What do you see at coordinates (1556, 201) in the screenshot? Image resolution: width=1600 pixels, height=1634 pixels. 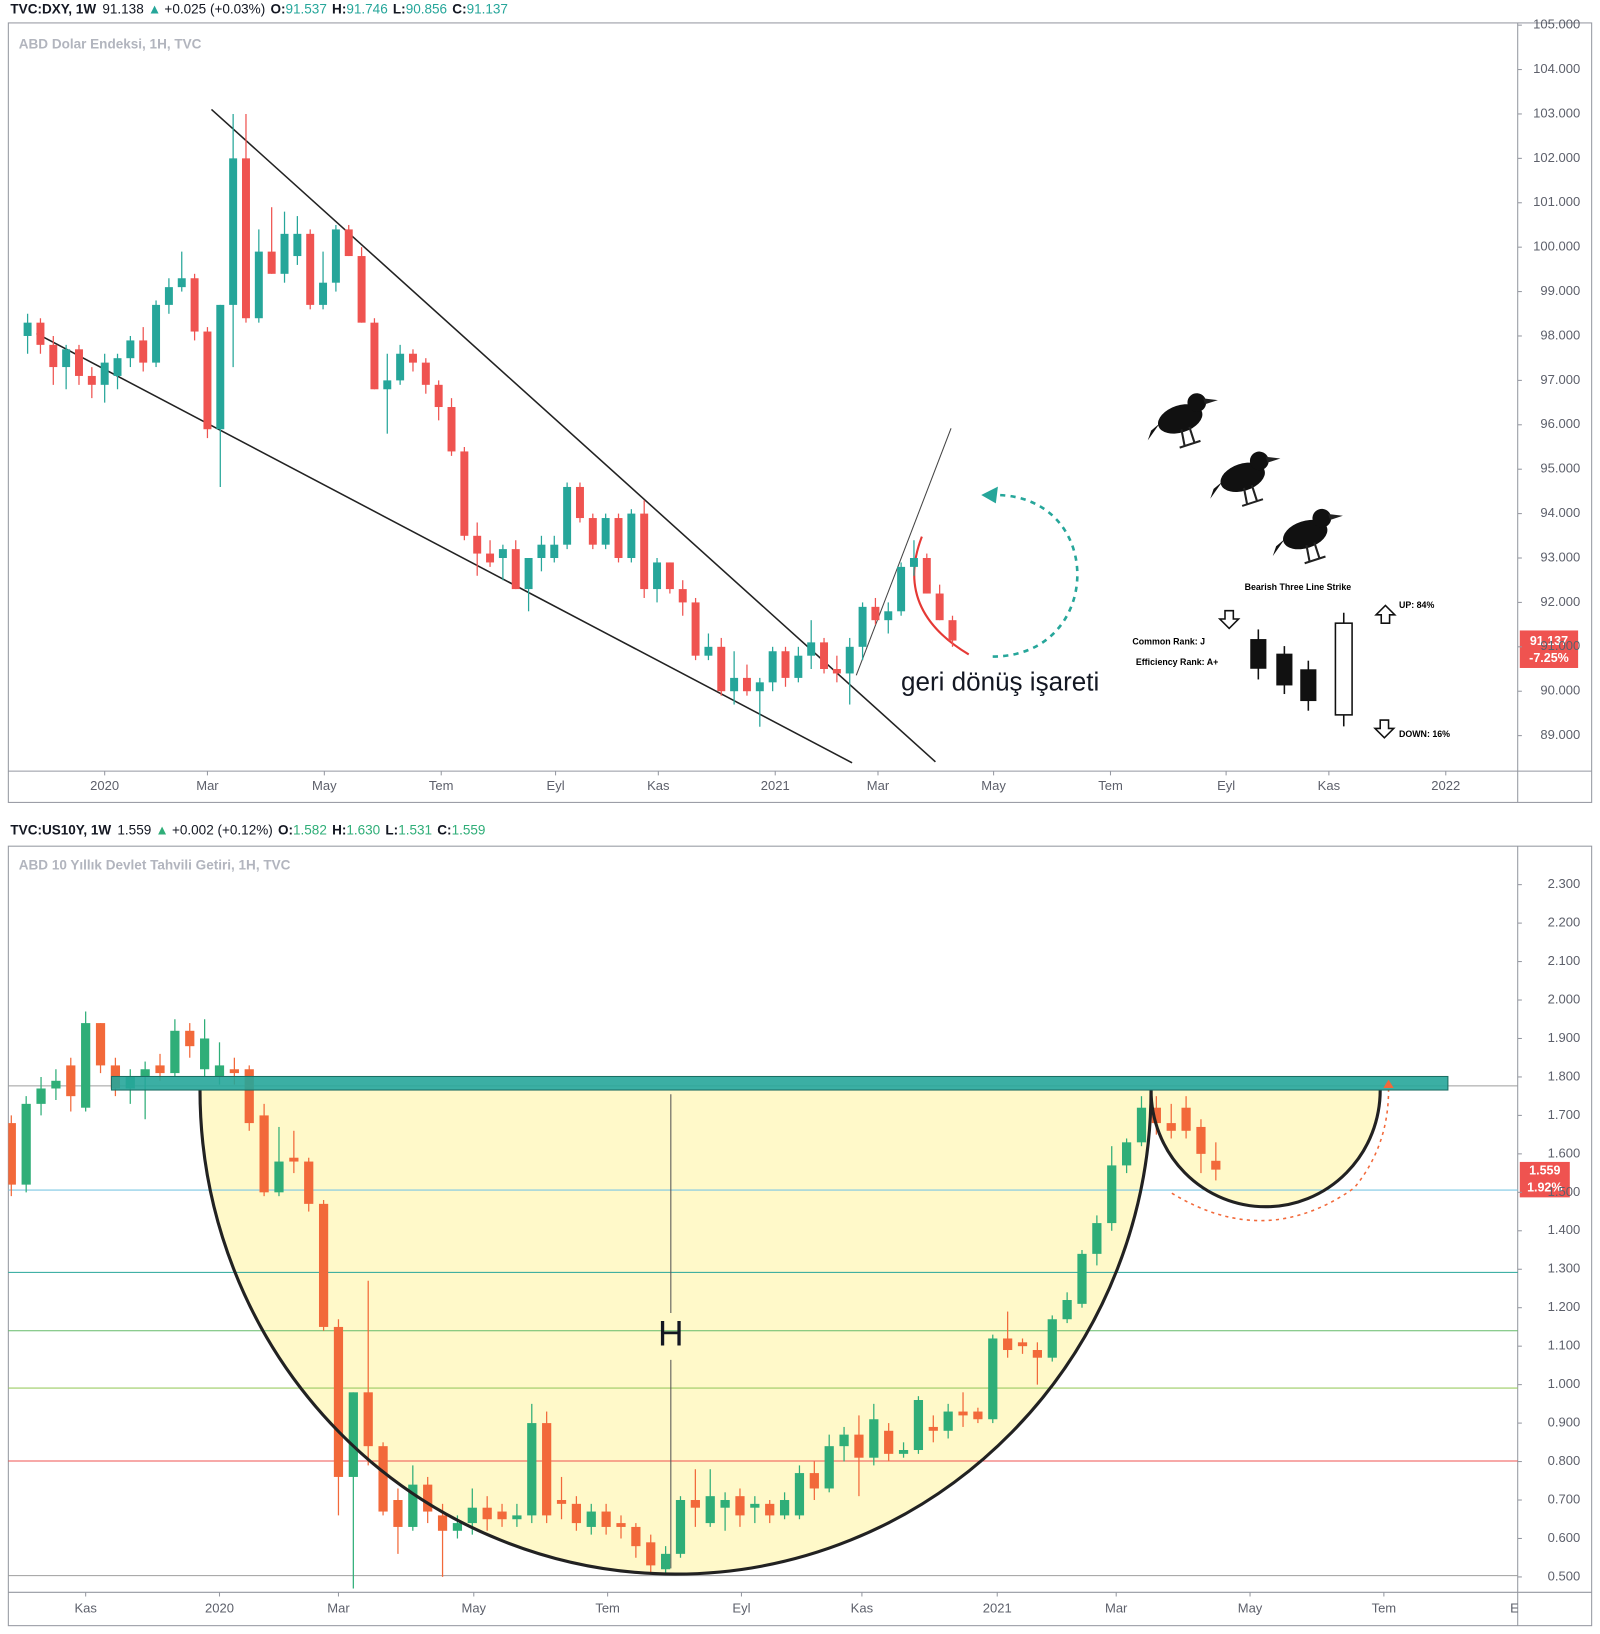 I see `y-tick-label: 101.000` at bounding box center [1556, 201].